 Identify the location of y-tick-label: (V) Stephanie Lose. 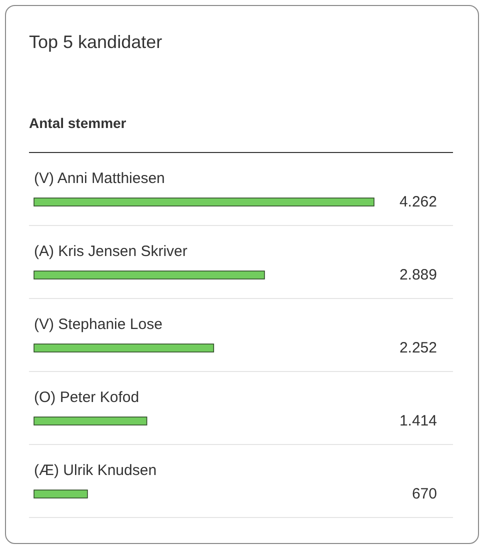
(98, 324).